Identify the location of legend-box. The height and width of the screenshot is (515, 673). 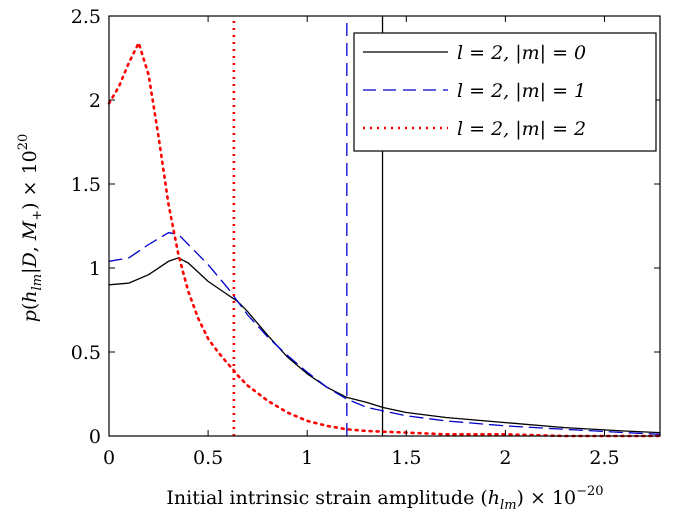
(505, 92).